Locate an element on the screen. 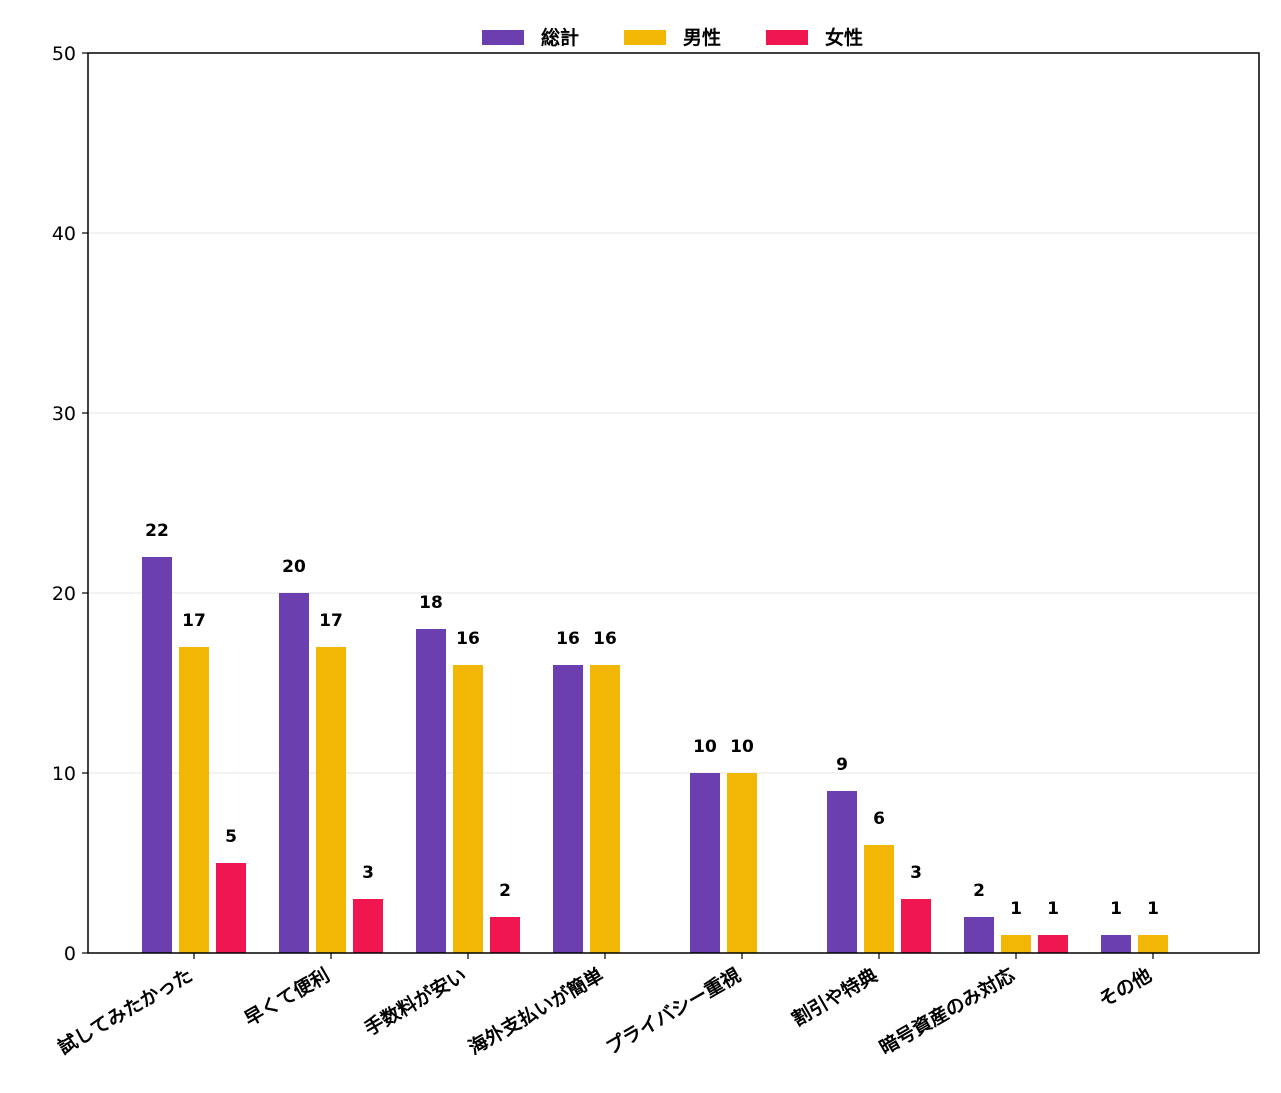 The image size is (1281, 1093). y-tick-label: 20 is located at coordinates (64, 594).